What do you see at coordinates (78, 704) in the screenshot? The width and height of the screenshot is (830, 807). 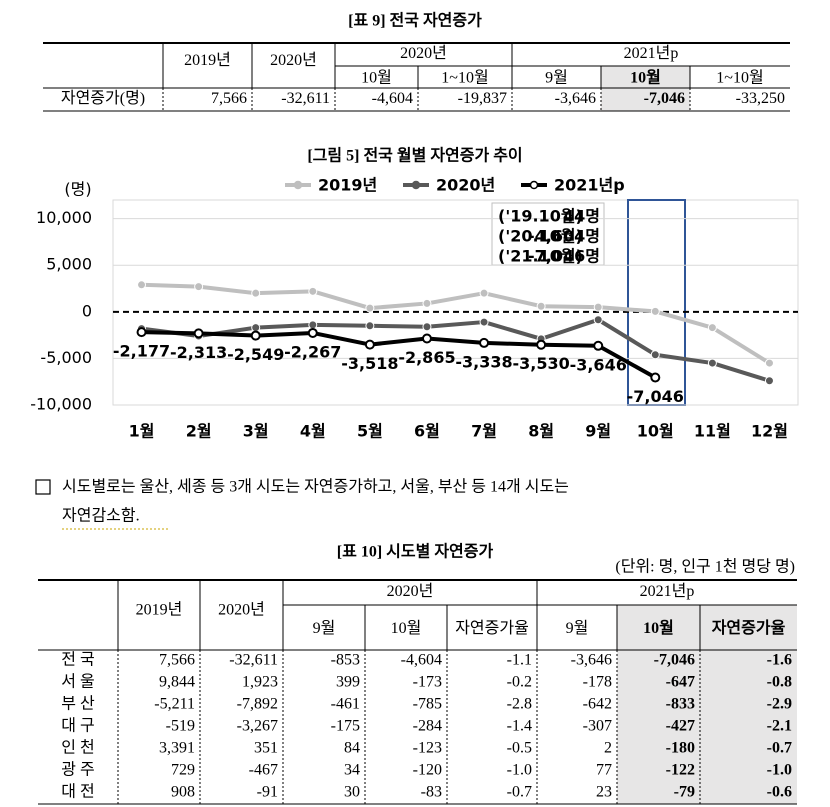 I see `row-label: 부 산` at bounding box center [78, 704].